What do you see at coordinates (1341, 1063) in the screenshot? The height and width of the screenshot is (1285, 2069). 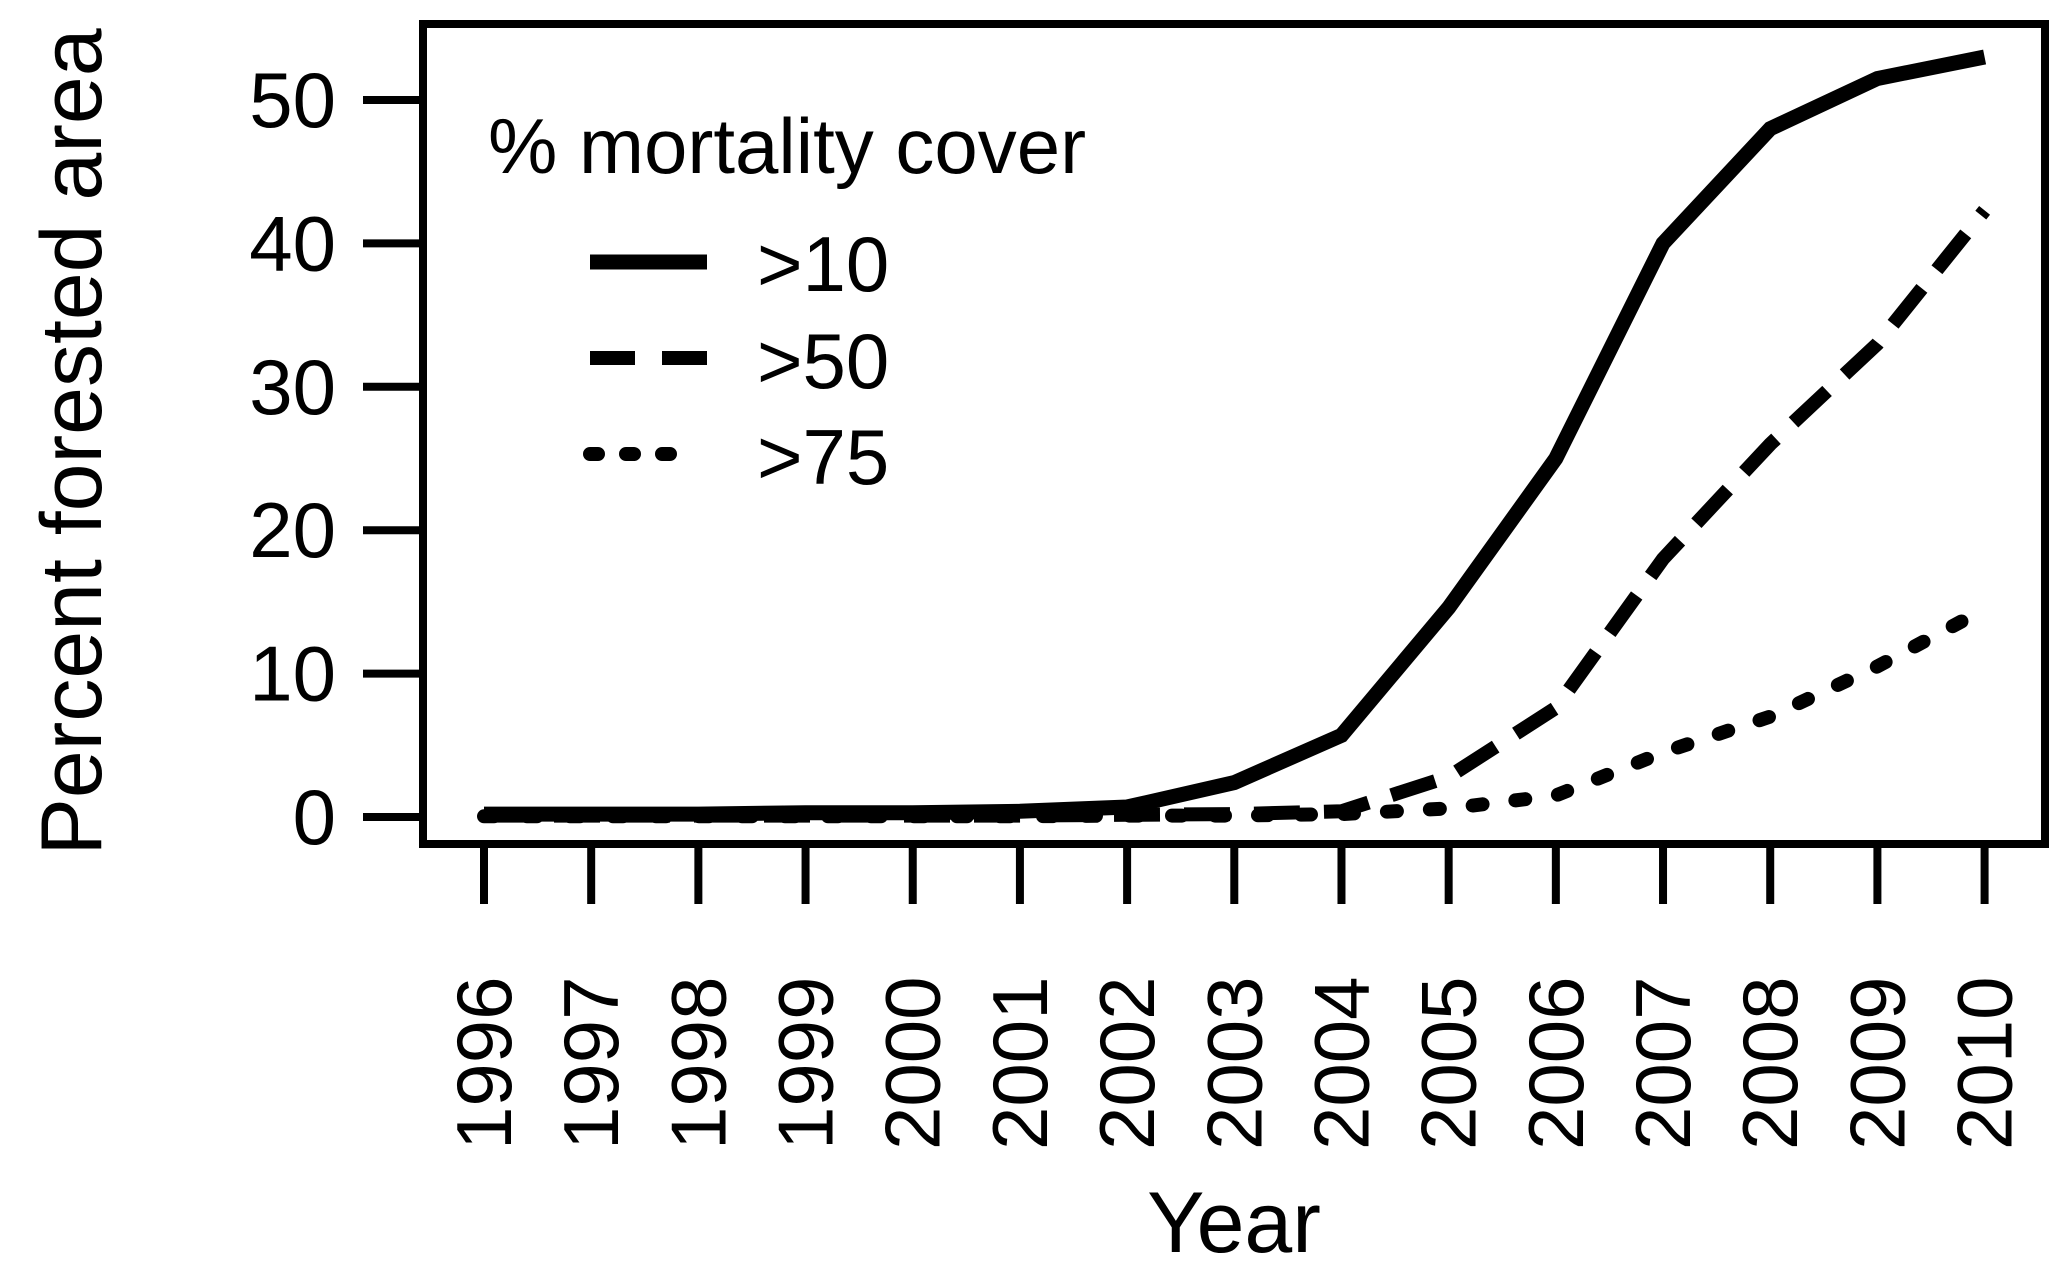 I see `x-tick-label: 2004` at bounding box center [1341, 1063].